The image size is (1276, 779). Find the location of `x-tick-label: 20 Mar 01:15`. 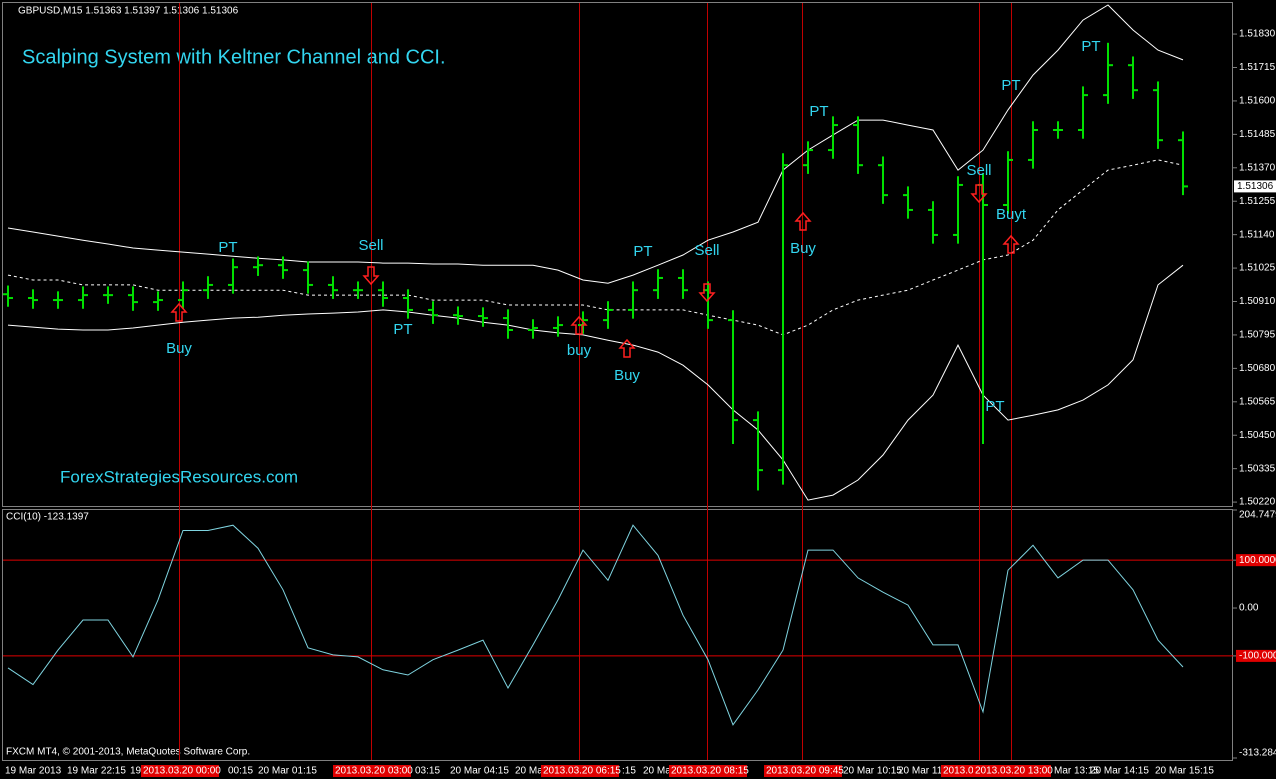

x-tick-label: 20 Mar 01:15 is located at coordinates (287, 771).